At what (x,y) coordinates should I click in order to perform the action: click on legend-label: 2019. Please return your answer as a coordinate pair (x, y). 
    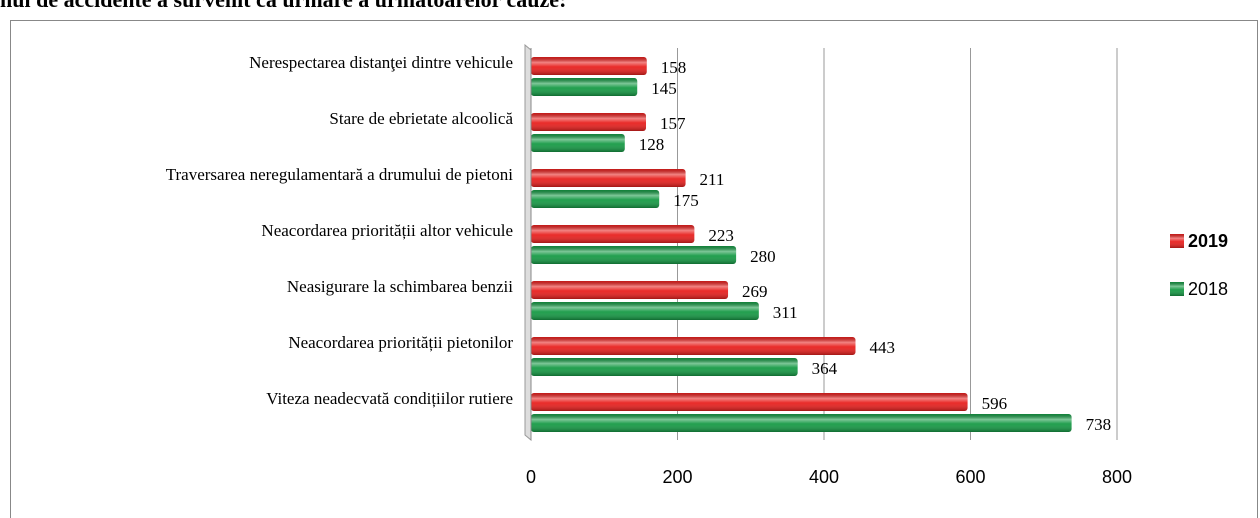
    Looking at the image, I should click on (1208, 241).